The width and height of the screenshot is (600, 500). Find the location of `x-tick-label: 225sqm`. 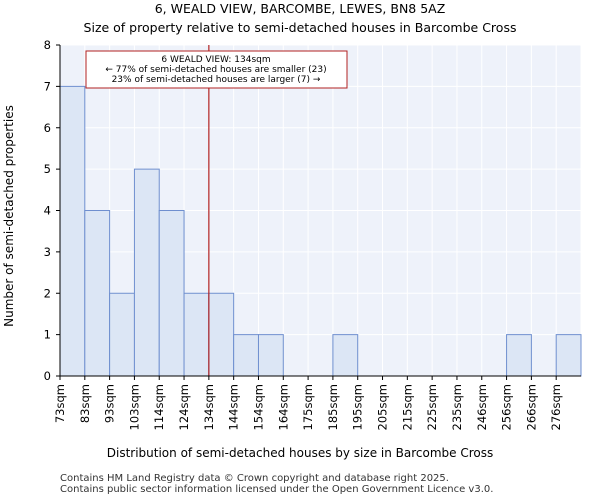

x-tick-label: 225sqm is located at coordinates (432, 407).